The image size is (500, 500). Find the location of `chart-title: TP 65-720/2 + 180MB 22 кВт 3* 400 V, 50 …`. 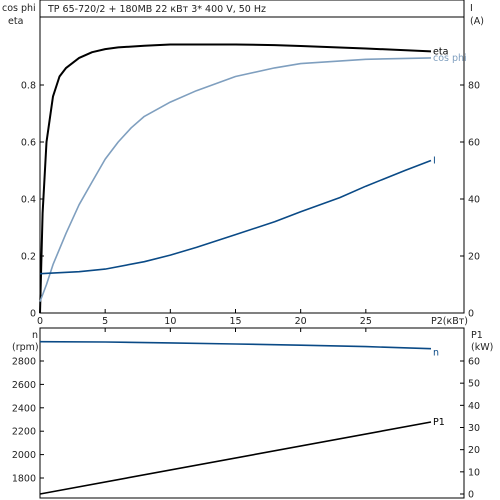

chart-title: TP 65-720/2 + 180MB 22 кВт 3* 400 V, 50 … is located at coordinates (156, 9).